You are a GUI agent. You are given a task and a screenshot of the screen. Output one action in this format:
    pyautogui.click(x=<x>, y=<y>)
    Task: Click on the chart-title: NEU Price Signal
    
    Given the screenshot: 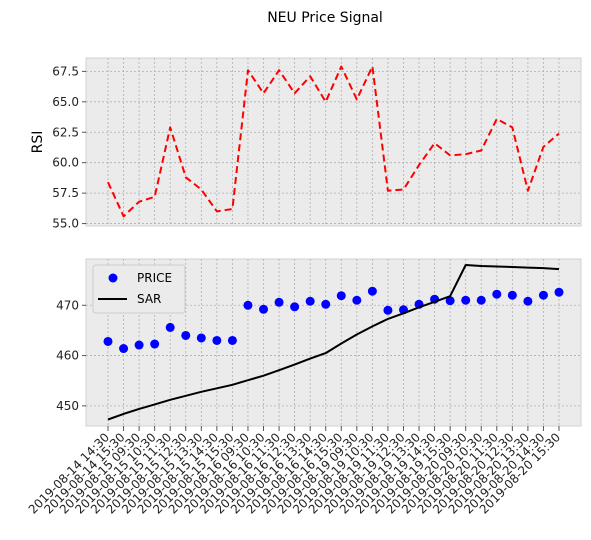 What is the action you would take?
    pyautogui.click(x=325, y=18)
    